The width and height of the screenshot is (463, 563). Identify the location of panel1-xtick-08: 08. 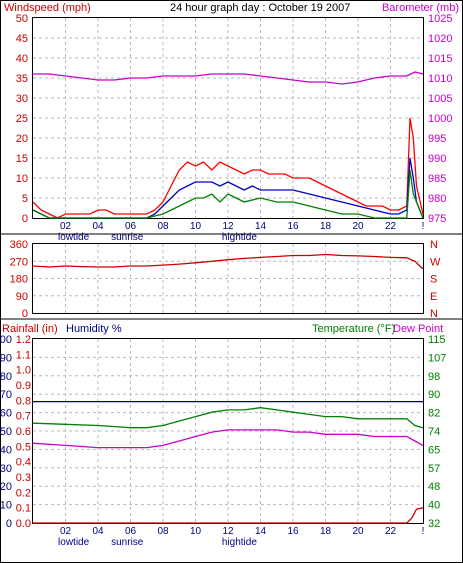
(163, 226).